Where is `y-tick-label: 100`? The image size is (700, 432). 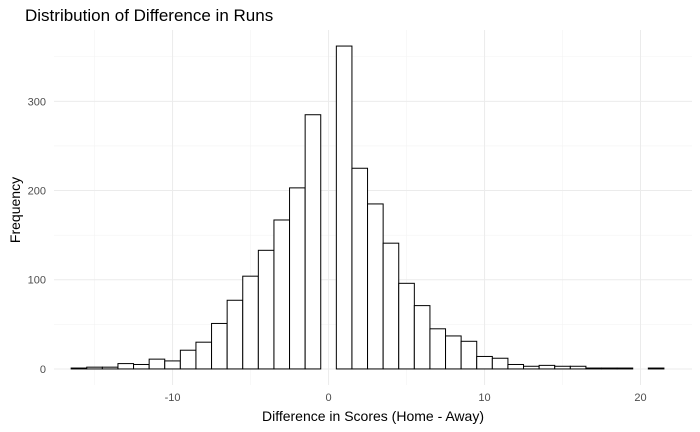
y-tick-label: 100 is located at coordinates (37, 281).